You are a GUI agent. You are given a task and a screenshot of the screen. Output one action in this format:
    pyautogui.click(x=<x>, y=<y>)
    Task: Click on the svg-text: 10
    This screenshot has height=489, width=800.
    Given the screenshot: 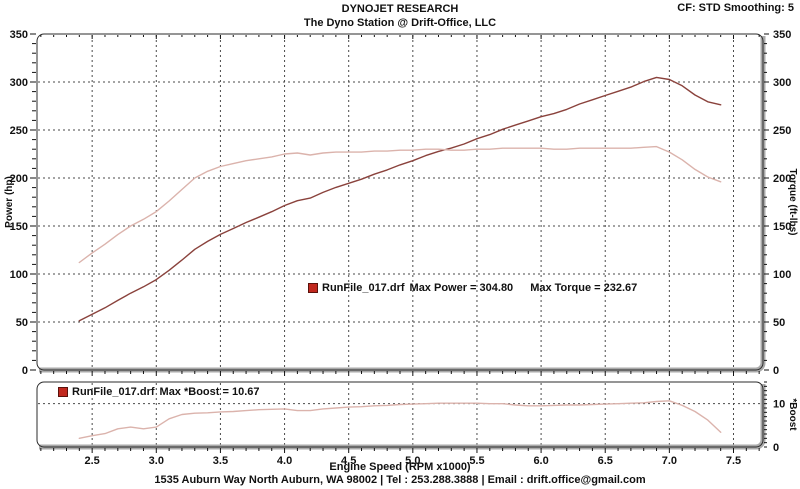 What is the action you would take?
    pyautogui.click(x=779, y=405)
    